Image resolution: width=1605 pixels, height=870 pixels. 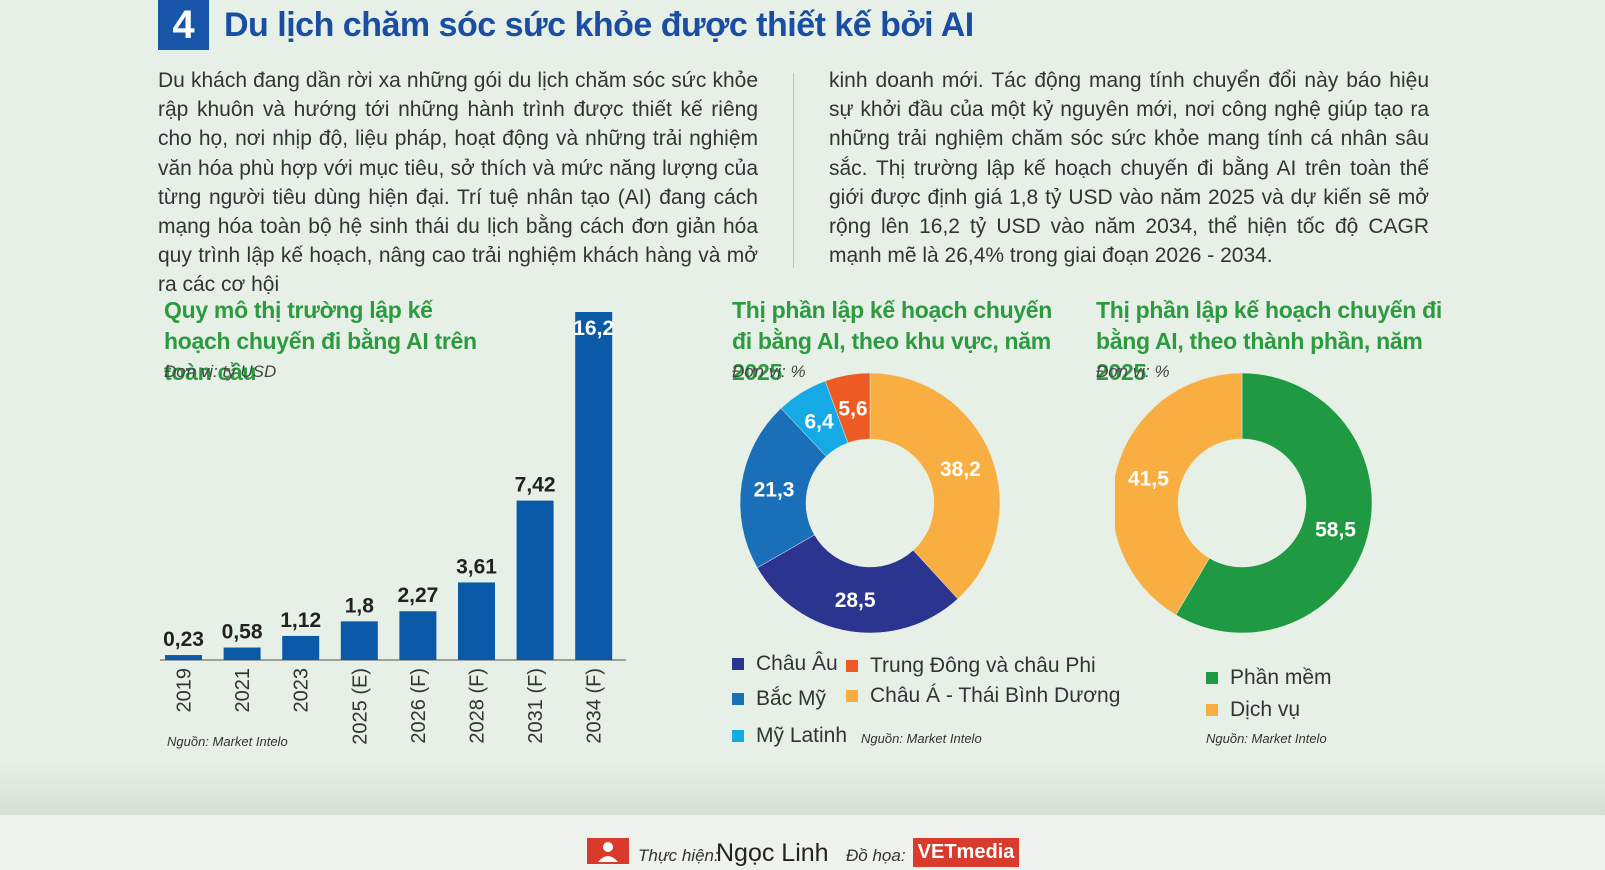 I want to click on bar-chart-unit: Đơn vị: tỷ USD, so click(x=220, y=371).